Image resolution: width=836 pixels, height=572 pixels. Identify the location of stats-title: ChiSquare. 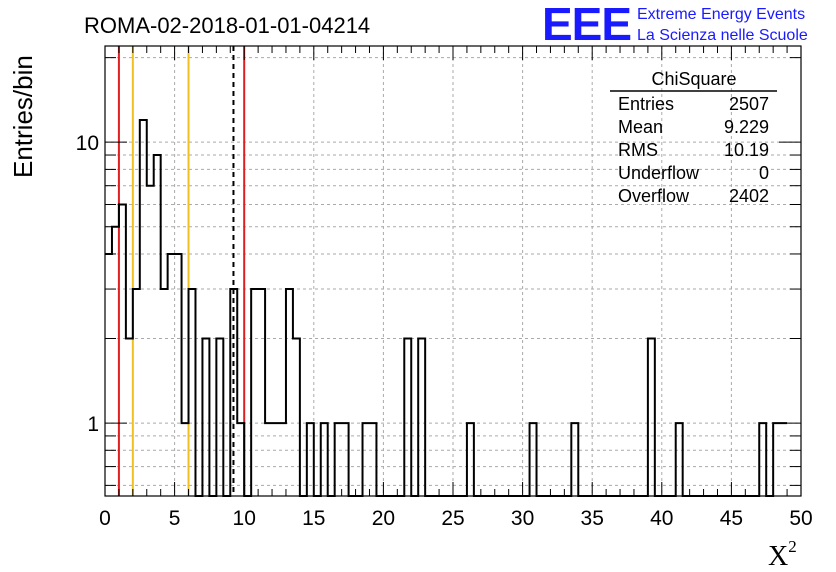
(693, 79).